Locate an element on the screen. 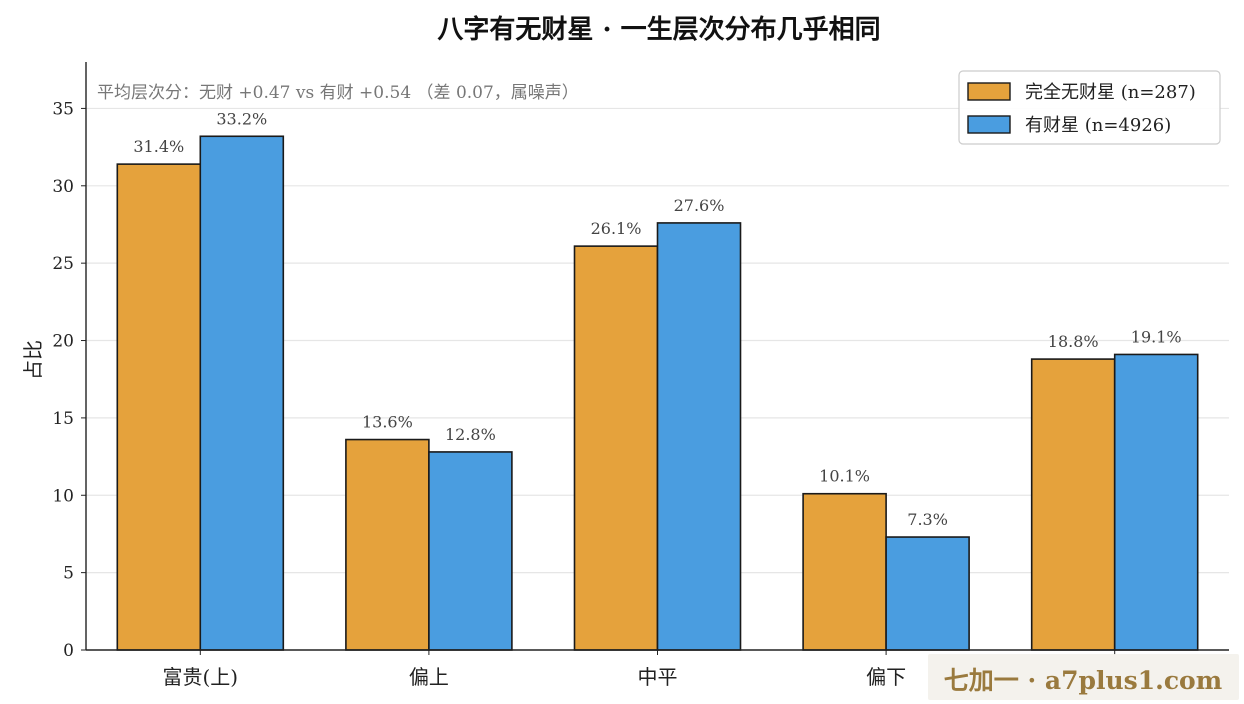 This screenshot has height=704, width=1244. y-tick-label: 35 is located at coordinates (63, 109).